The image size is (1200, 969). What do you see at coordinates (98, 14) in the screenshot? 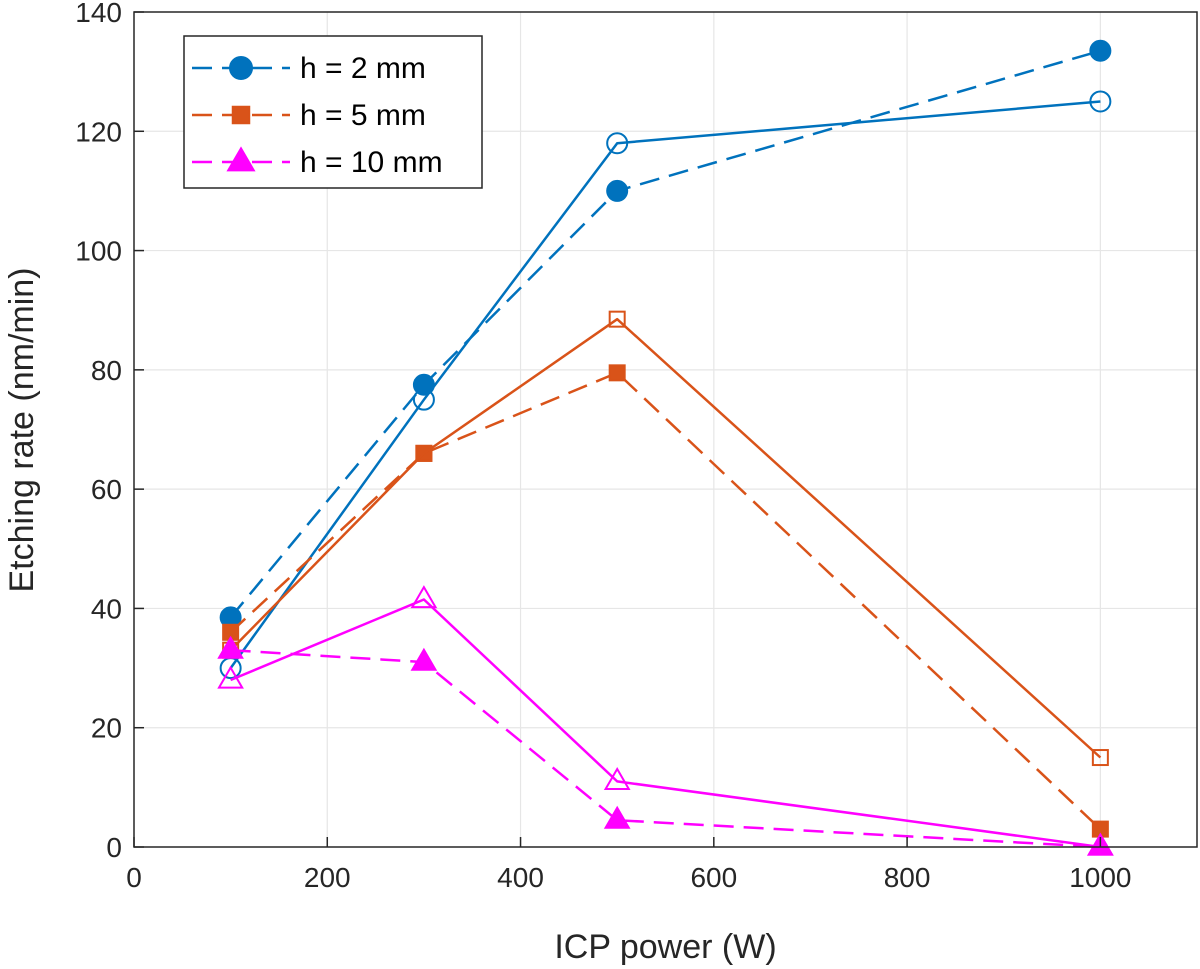
I see `y-tick-label: 140` at bounding box center [98, 14].